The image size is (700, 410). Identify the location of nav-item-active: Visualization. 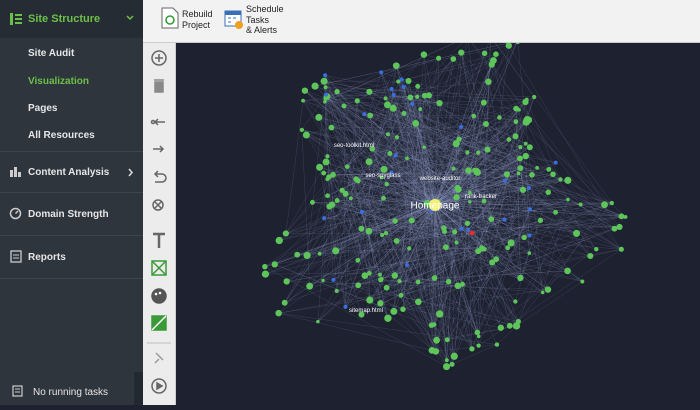
(58, 81).